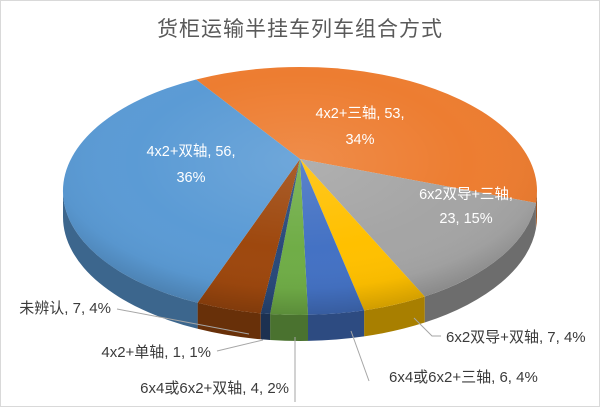 Image resolution: width=600 pixels, height=407 pixels. Describe the element at coordinates (466, 194) in the screenshot. I see `slice-label: 6x2双导+三轴,` at that location.